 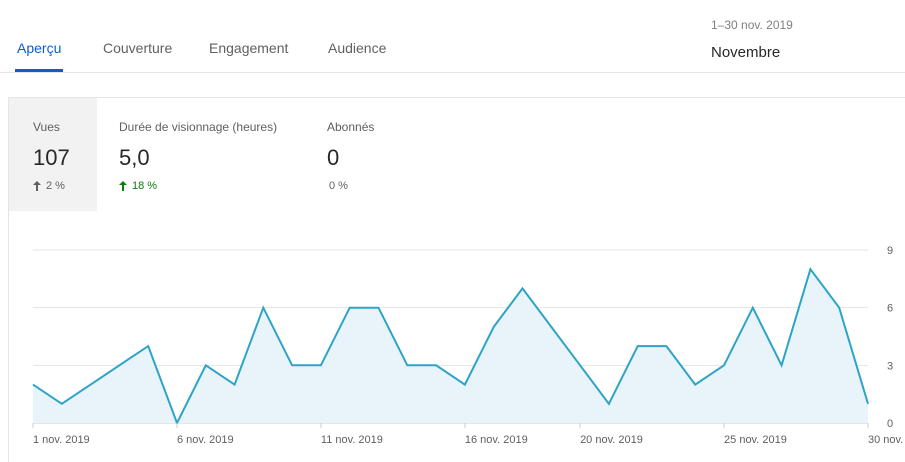 What do you see at coordinates (51, 157) in the screenshot?
I see `metric-value: 107` at bounding box center [51, 157].